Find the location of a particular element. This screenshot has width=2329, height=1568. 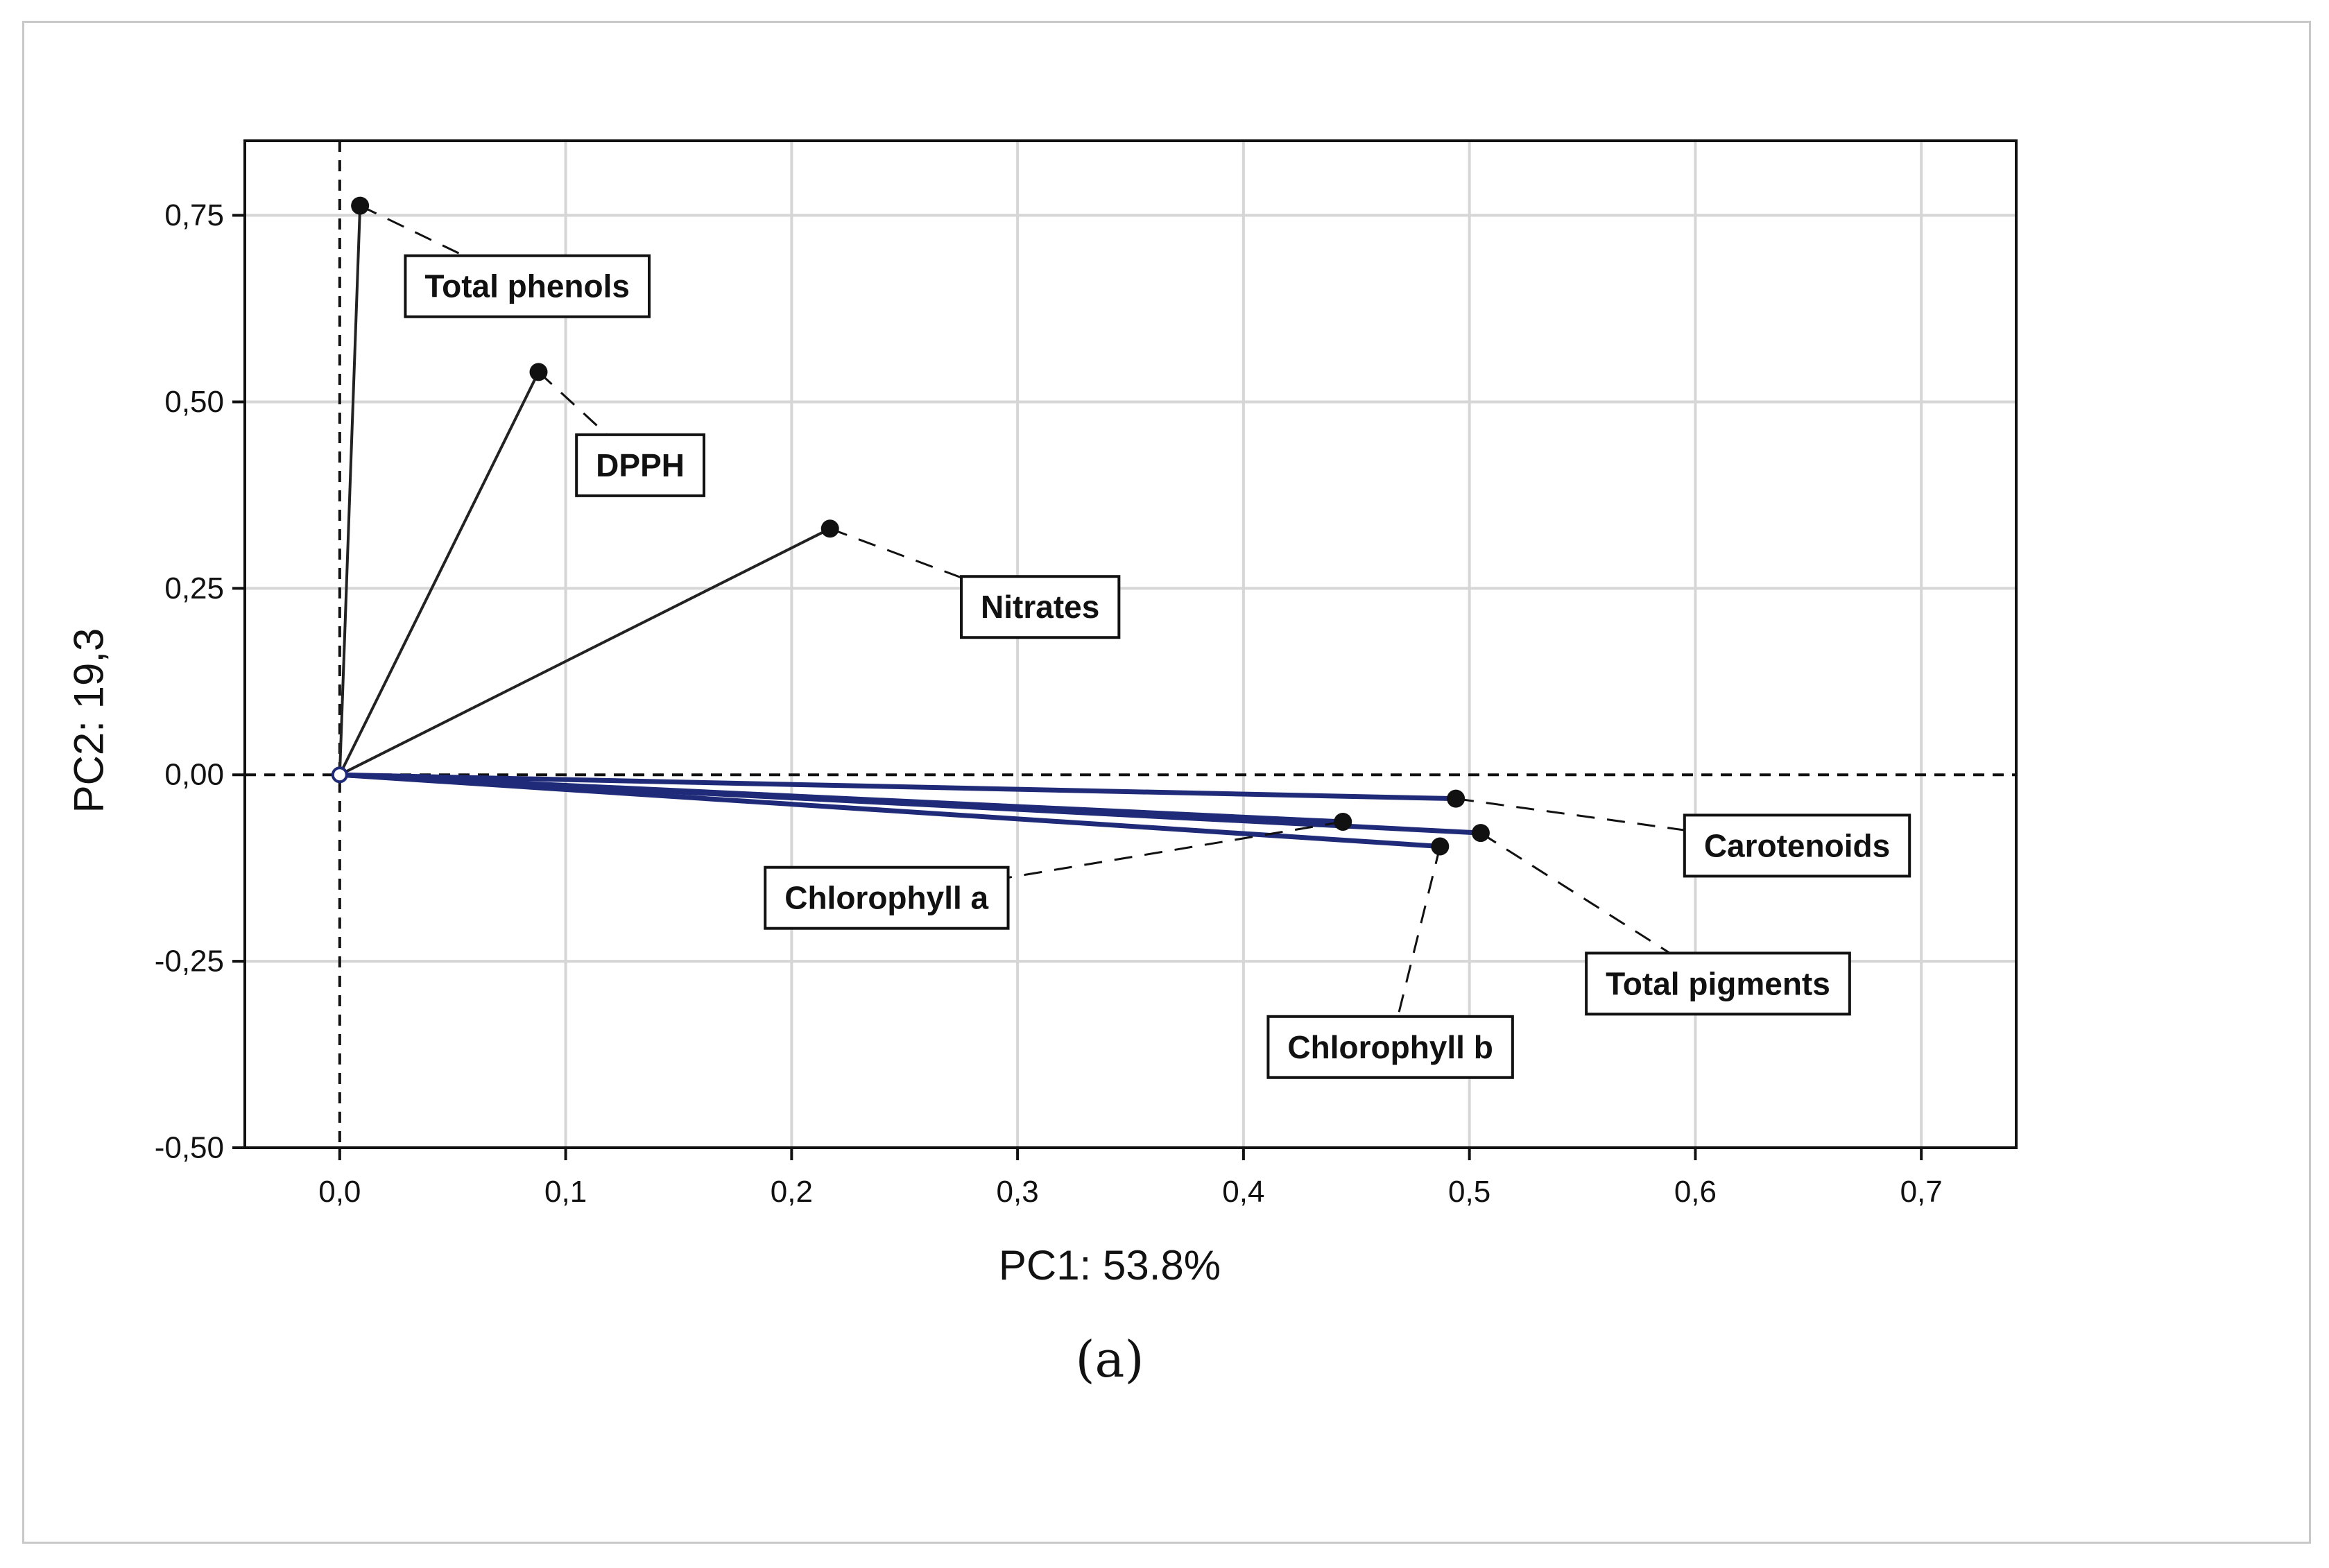

x-tick-label: 0,7 is located at coordinates (1921, 1192).